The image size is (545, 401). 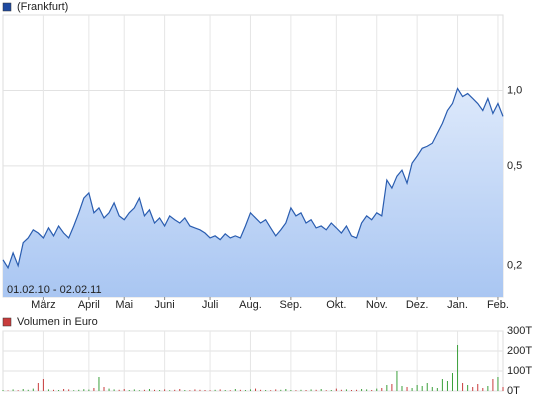 I want to click on x-tick-label: März, so click(x=43, y=305).